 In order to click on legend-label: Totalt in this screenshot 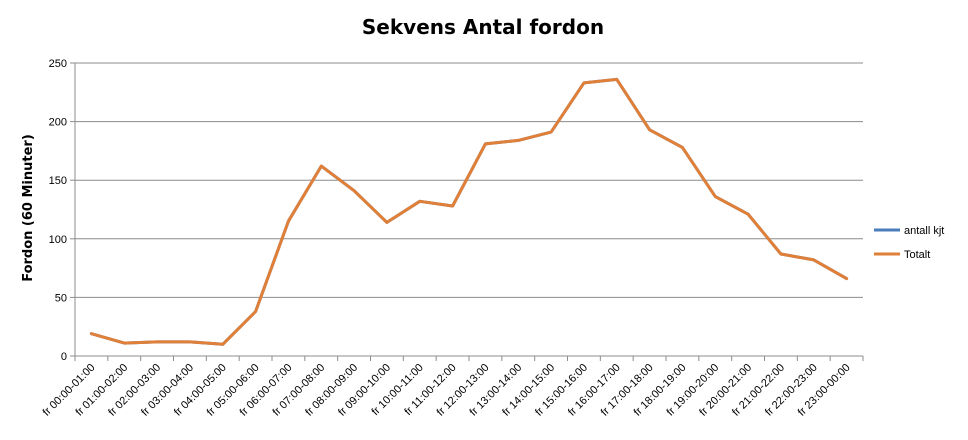, I will do `click(917, 255)`.